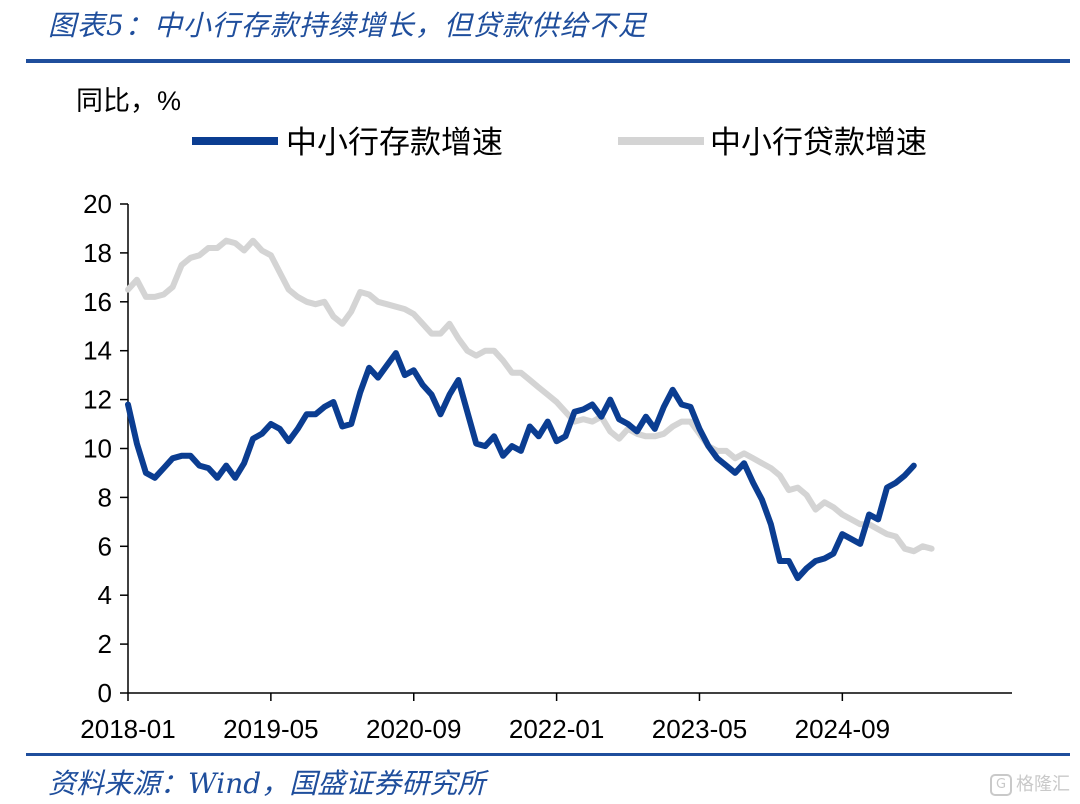  I want to click on y-tick-label: 6, so click(105, 546).